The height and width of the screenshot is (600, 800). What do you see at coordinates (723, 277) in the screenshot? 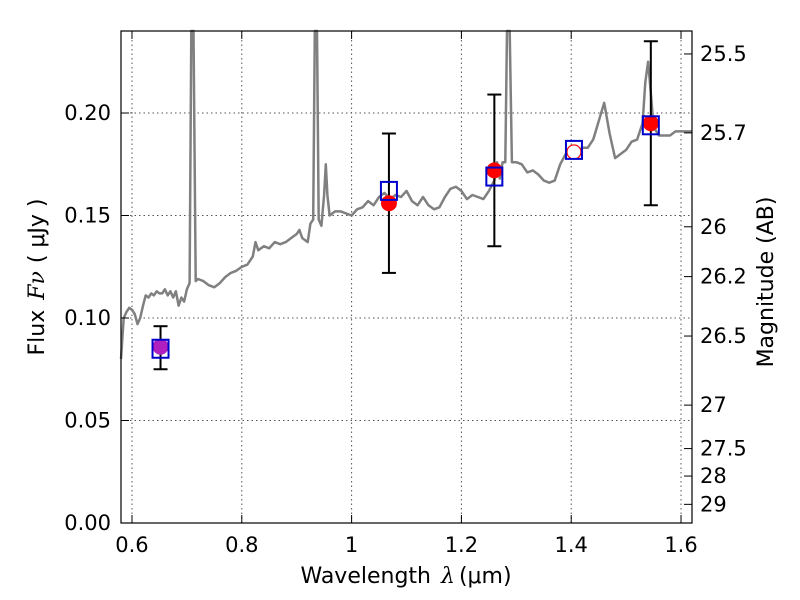
I see `y2-tick-label: 26.2` at bounding box center [723, 277].